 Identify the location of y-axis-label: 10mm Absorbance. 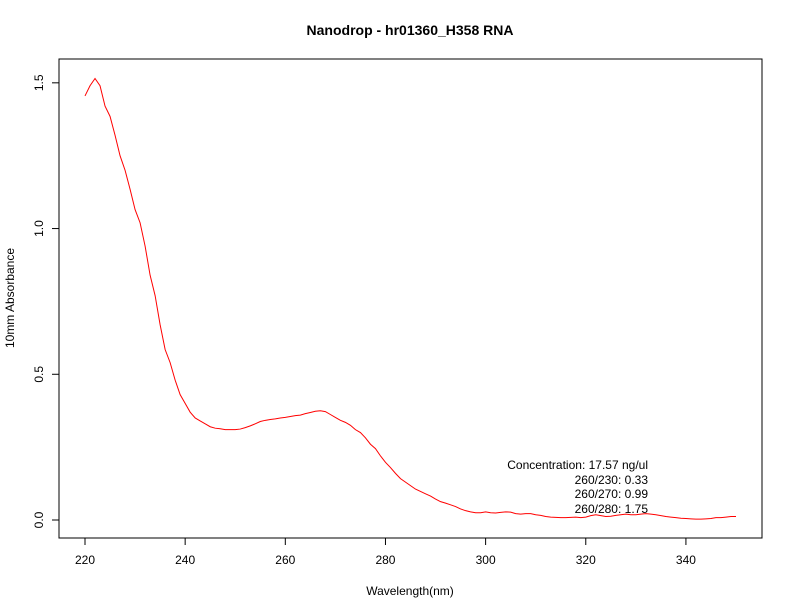
(10, 298).